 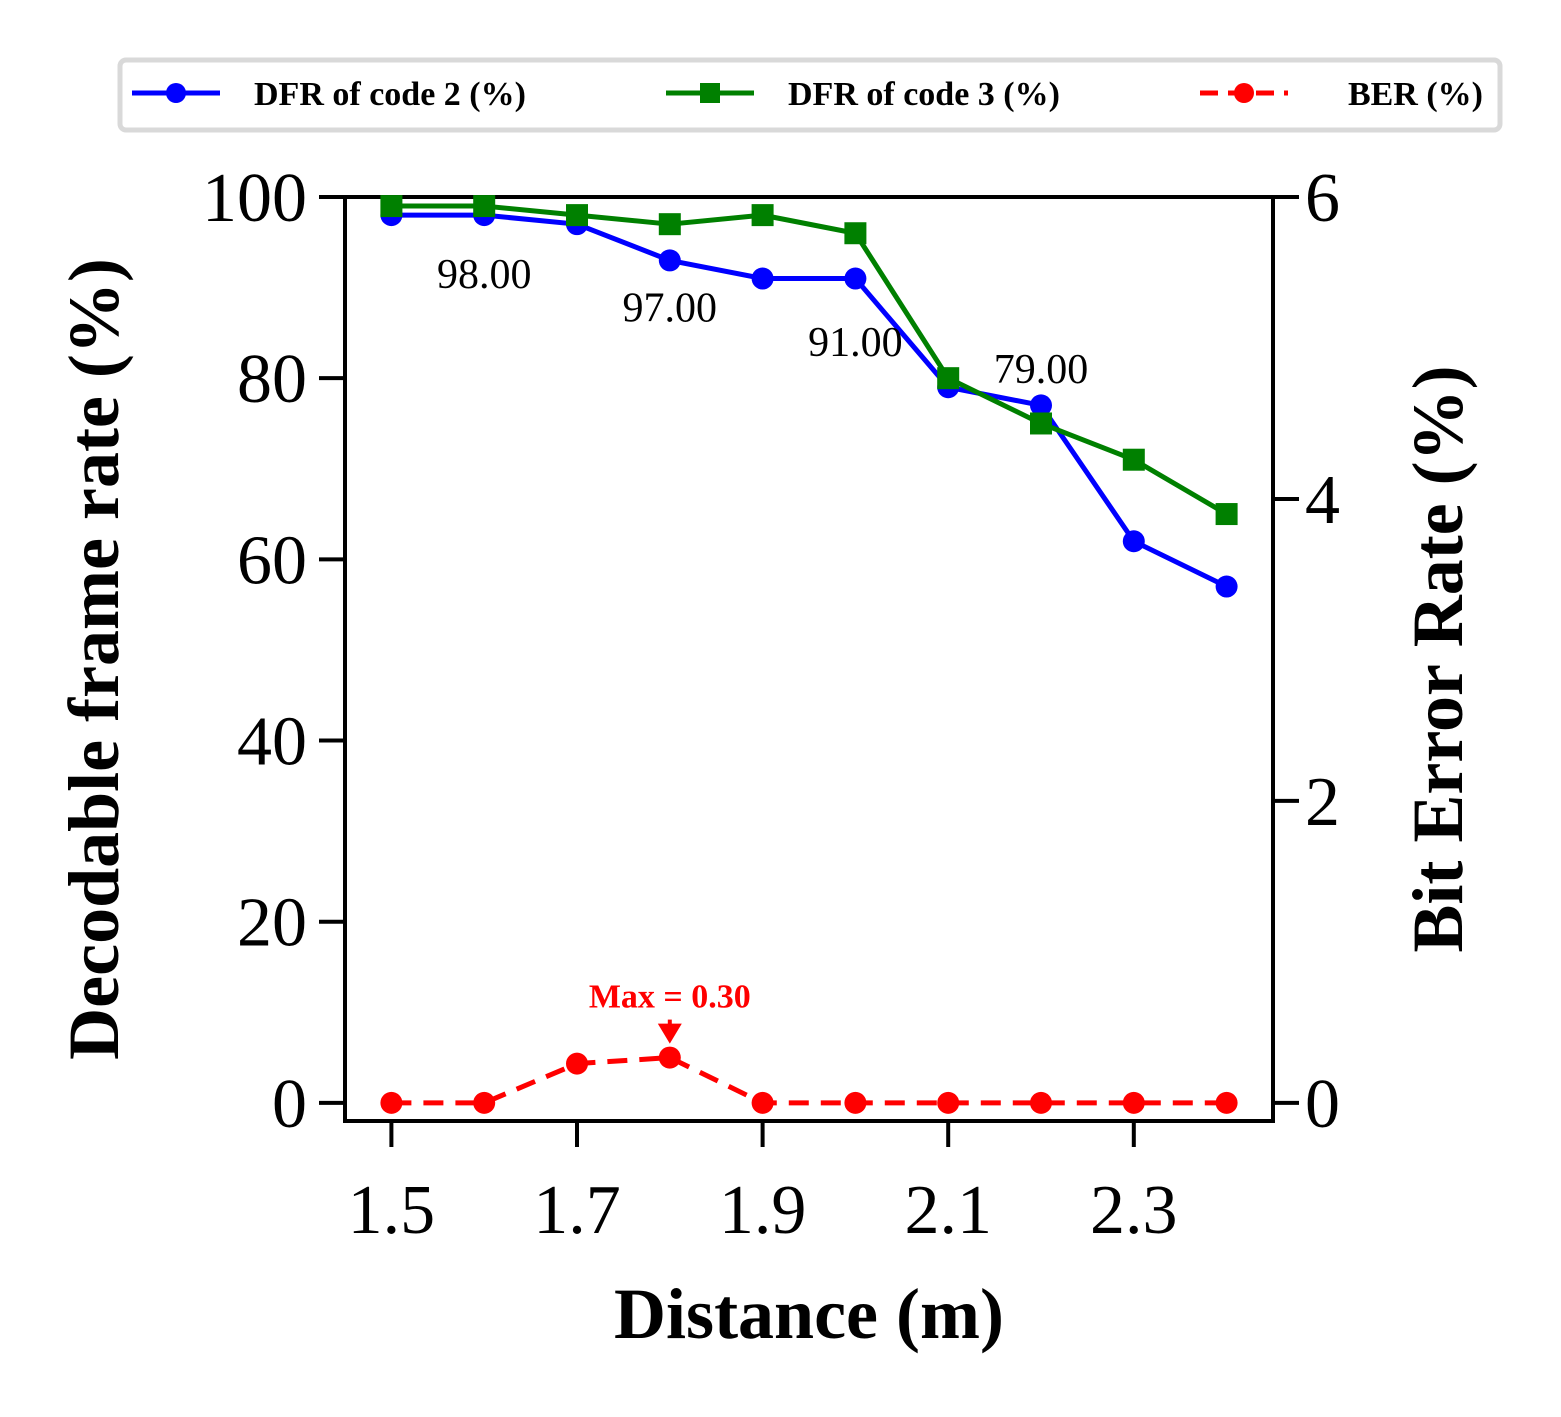 I want to click on annotation: Max = 0.30, so click(x=670, y=1011).